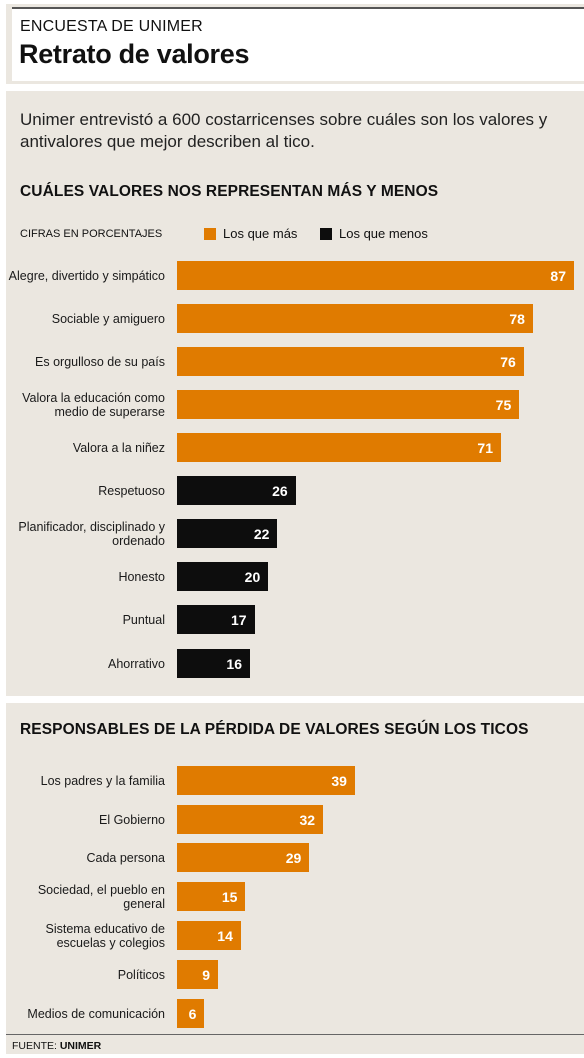 This screenshot has width=584, height=1058. I want to click on units-note: CIFRAS EN PORCENTAJES, so click(91, 234).